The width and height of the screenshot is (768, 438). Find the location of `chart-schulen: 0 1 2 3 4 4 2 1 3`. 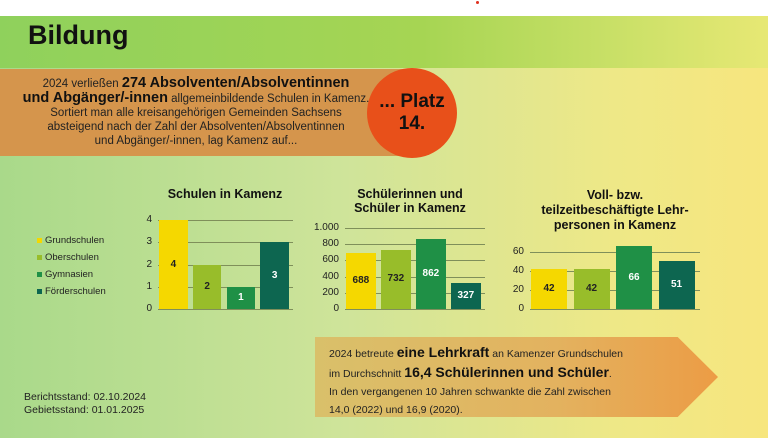

chart-schulen: 0 1 2 3 4 4 2 1 3 is located at coordinates (219, 264).